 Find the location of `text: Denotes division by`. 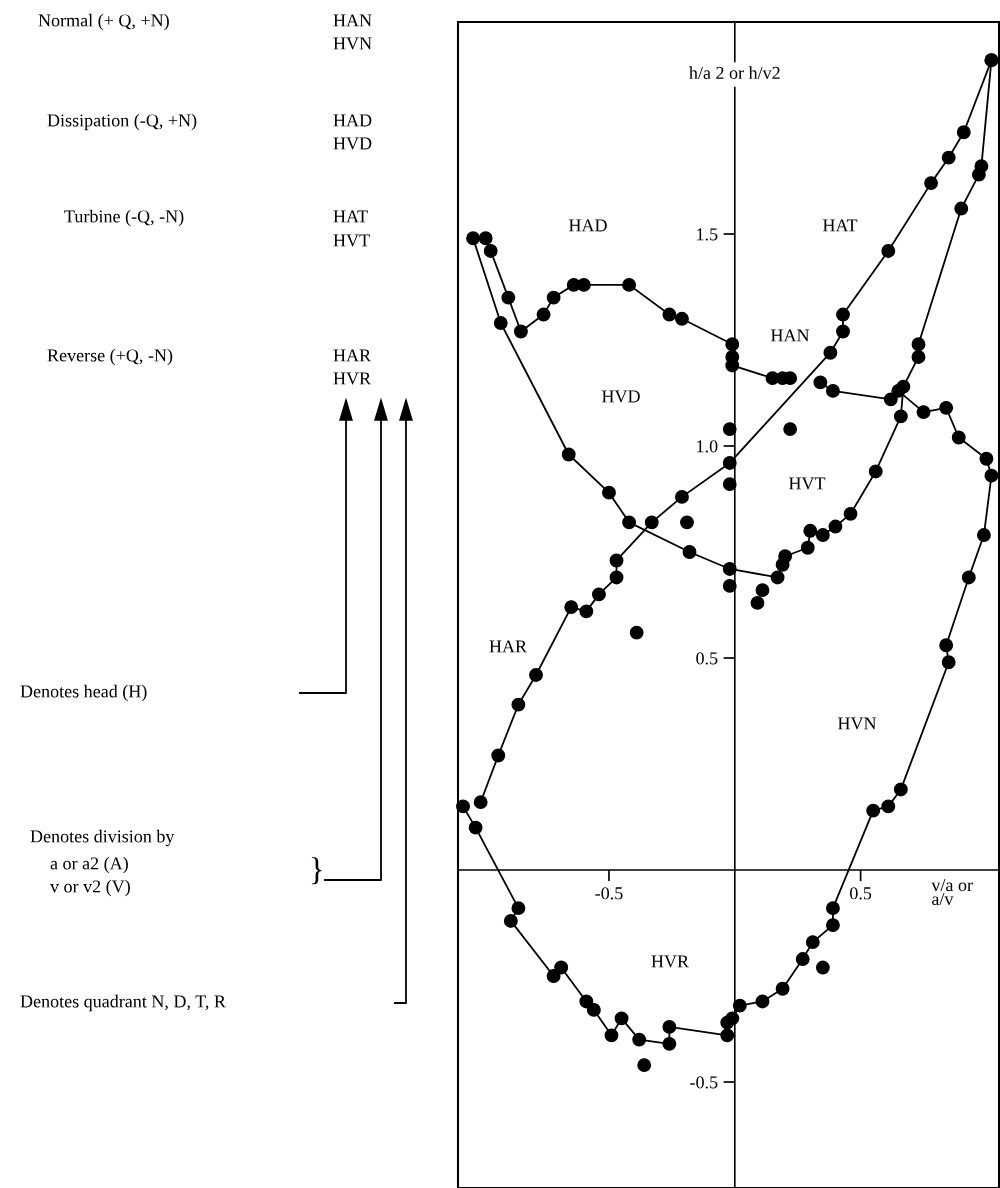

text: Denotes division by is located at coordinates (102, 838).